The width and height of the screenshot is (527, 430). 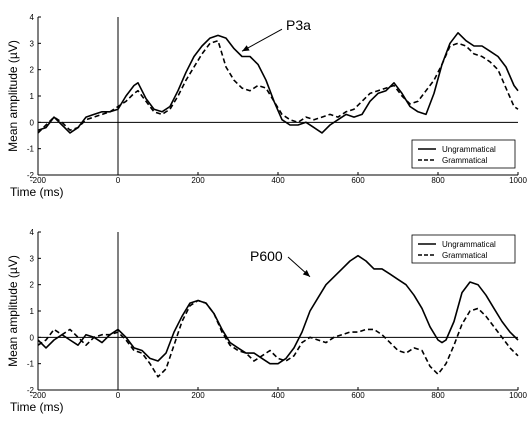 I want to click on annotation-label: P3a, so click(x=298, y=25).